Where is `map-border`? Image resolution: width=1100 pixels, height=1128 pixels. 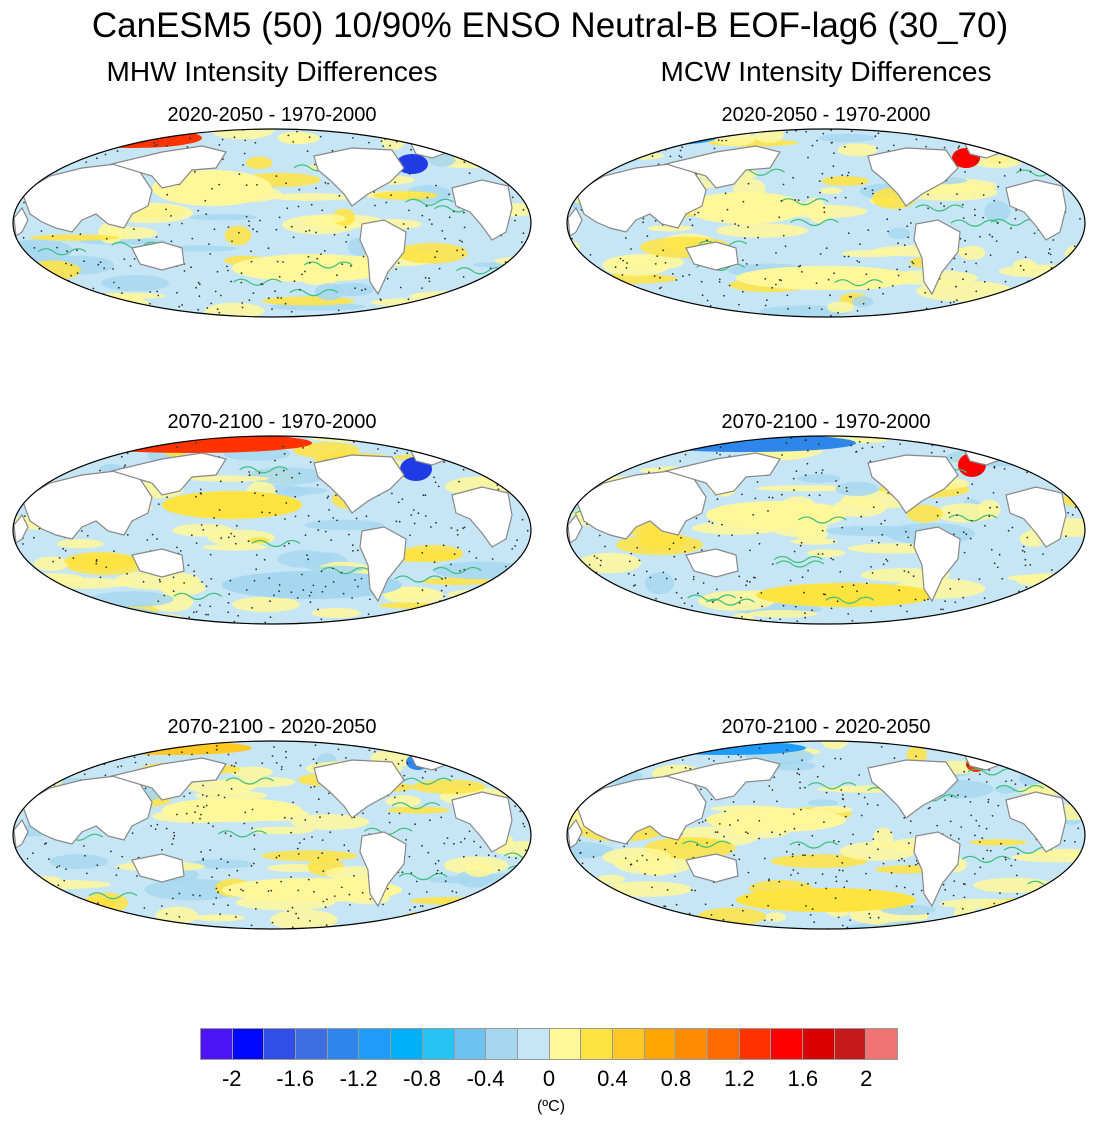
map-border is located at coordinates (826, 835).